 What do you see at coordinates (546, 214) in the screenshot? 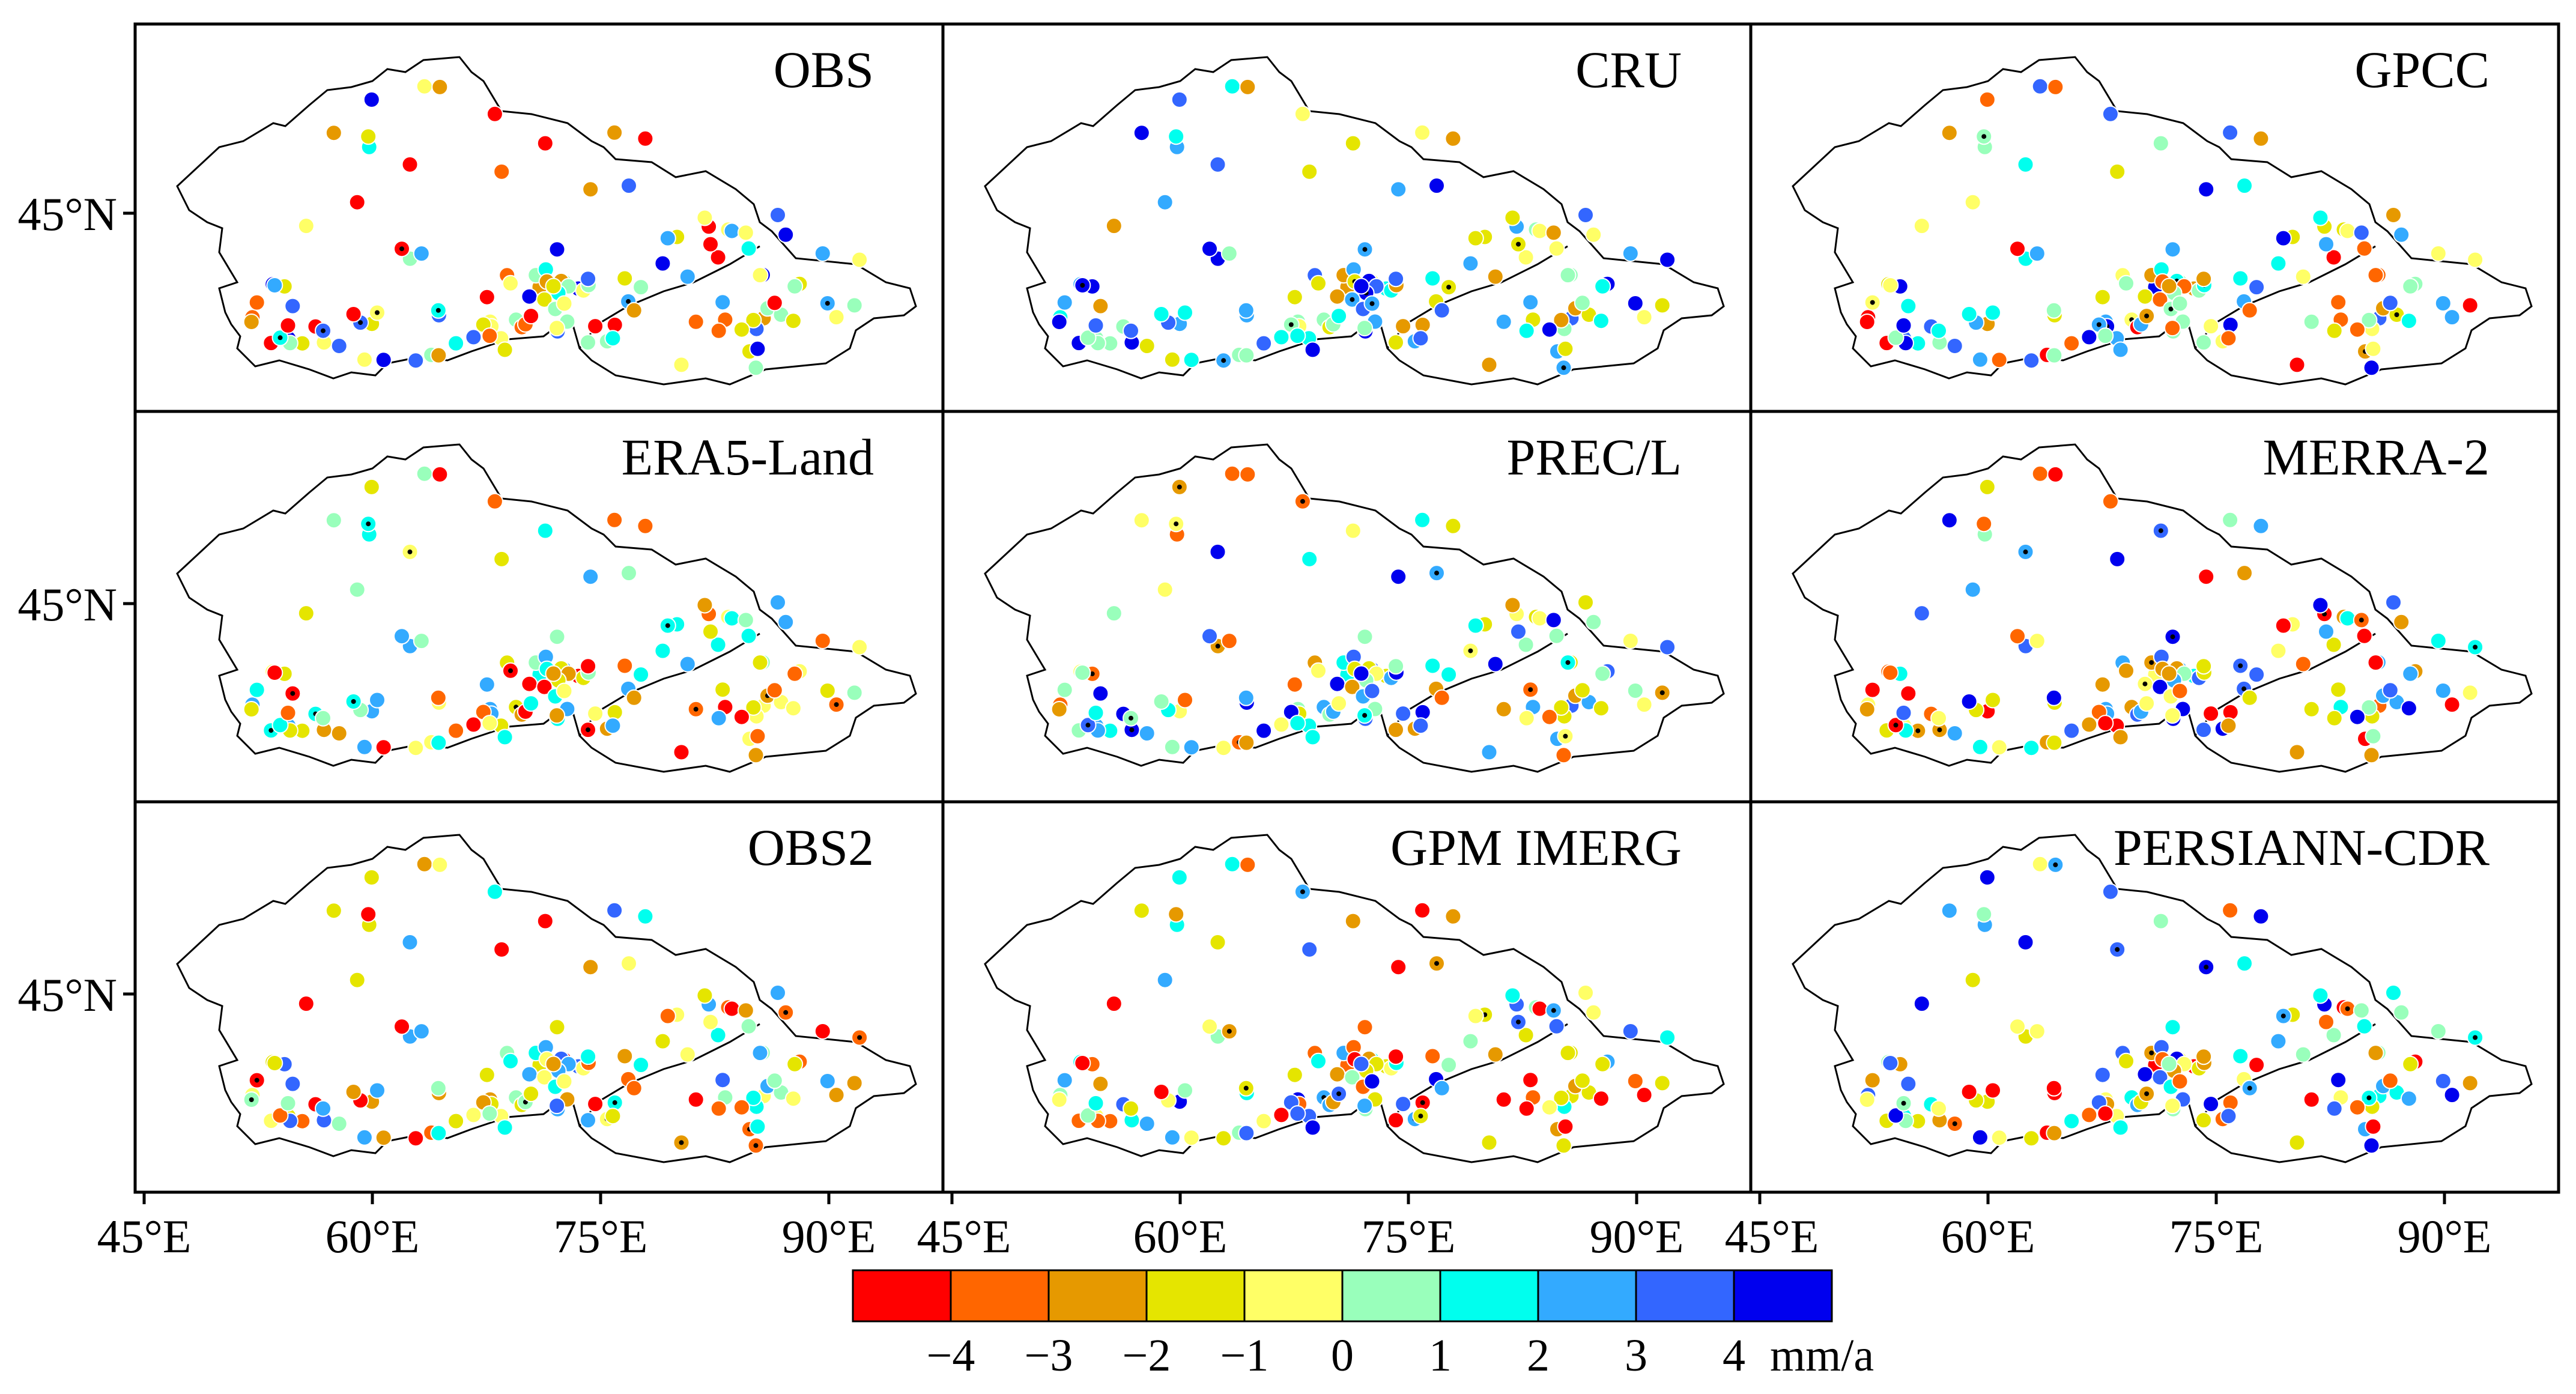
I see `panel-obs: OBS` at bounding box center [546, 214].